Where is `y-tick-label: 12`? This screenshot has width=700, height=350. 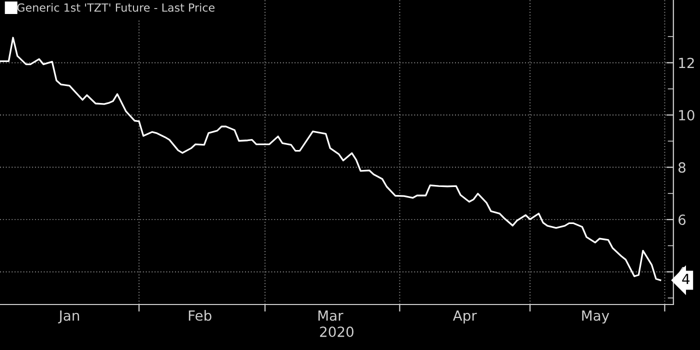 y-tick-label: 12 is located at coordinates (686, 63).